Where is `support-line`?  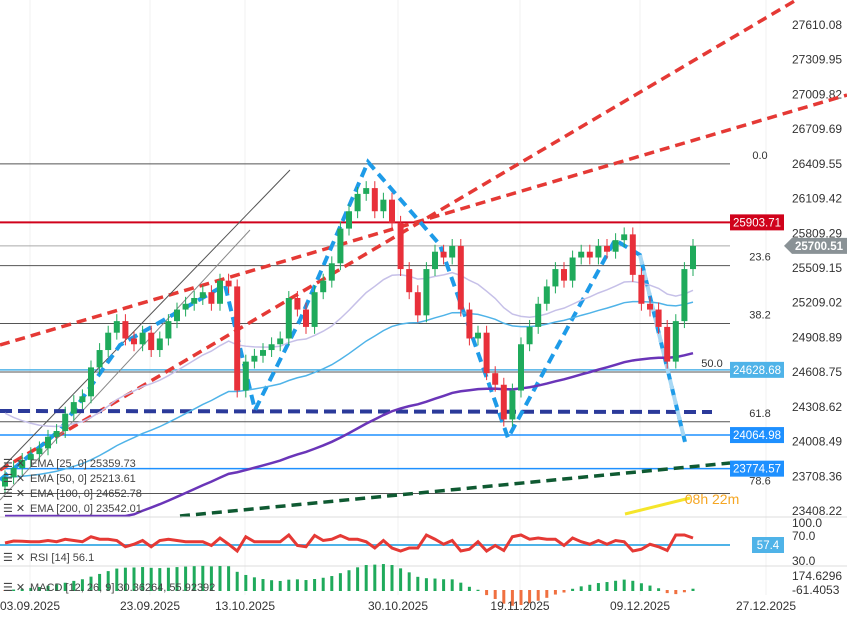
support-line is located at coordinates (356, 411).